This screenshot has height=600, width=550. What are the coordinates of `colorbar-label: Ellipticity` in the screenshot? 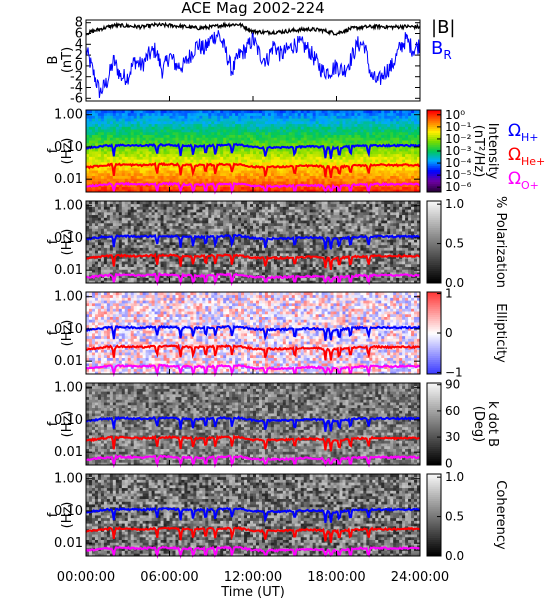 It's located at (500, 333).